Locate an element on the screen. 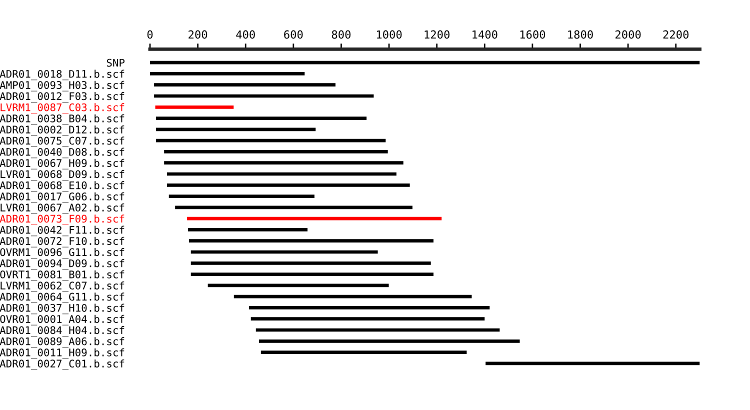  y-tick-label: OVRM1_0096_G11.b.scf is located at coordinates (62, 253).